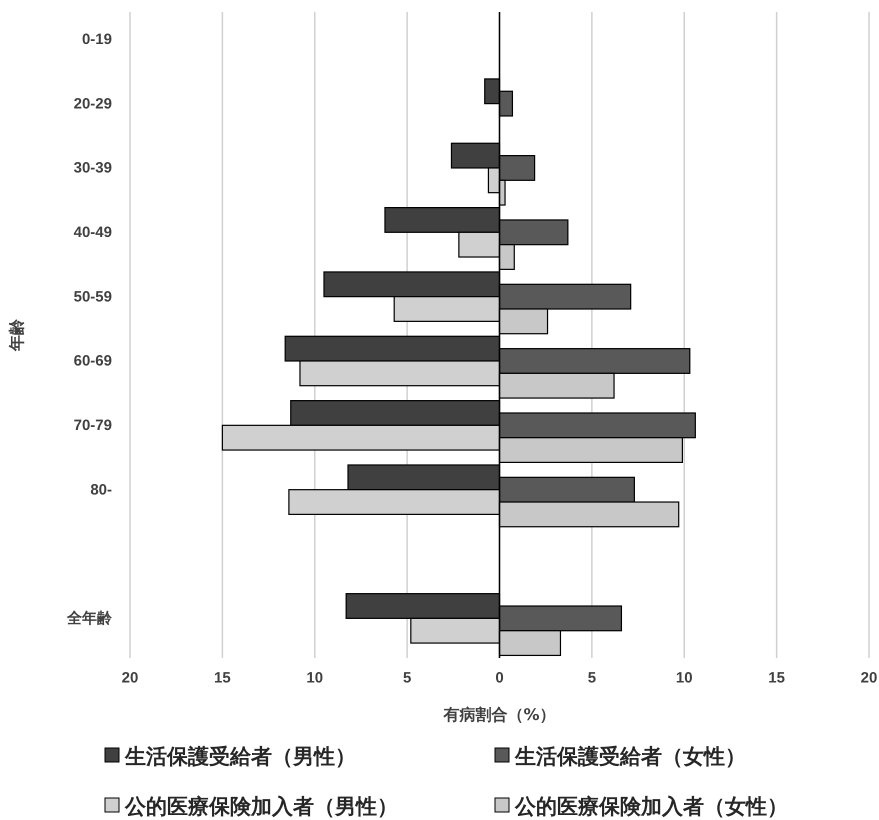  I want to click on y-tick-label: 20-29, so click(93, 103).